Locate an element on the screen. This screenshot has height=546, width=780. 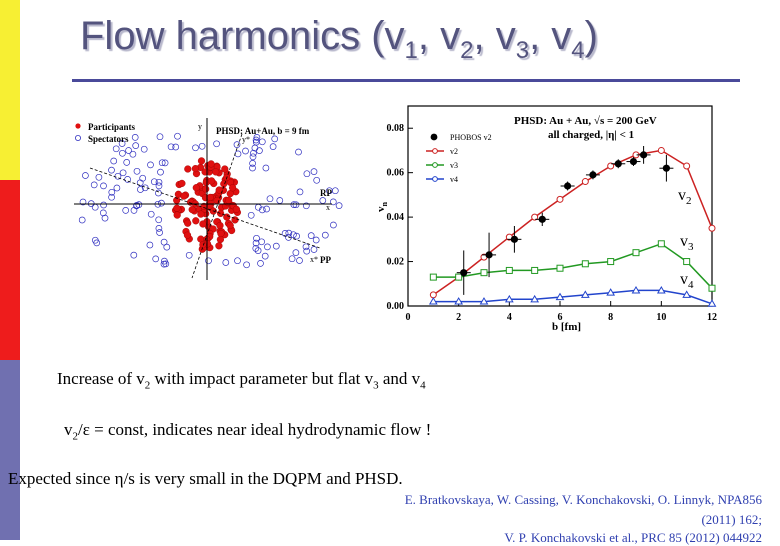
y-axis-label: vn is located at coordinates (382, 207).